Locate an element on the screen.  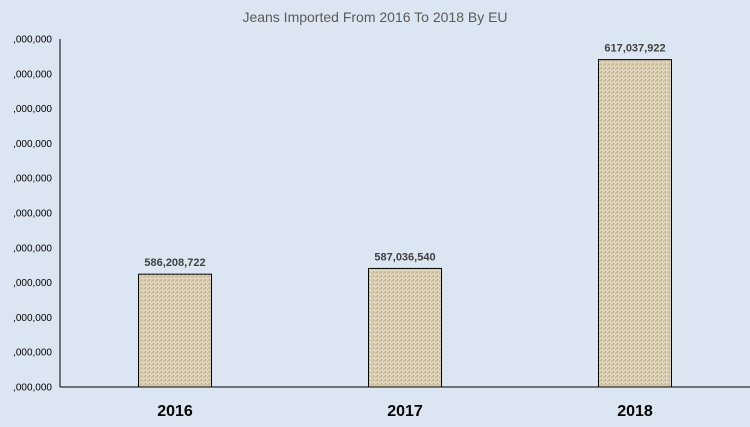
bar-2016 is located at coordinates (175, 330).